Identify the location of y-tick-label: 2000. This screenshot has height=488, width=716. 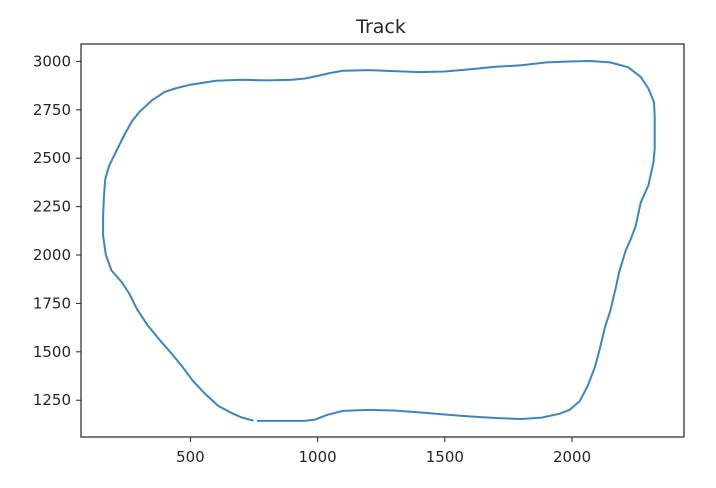
(52, 255).